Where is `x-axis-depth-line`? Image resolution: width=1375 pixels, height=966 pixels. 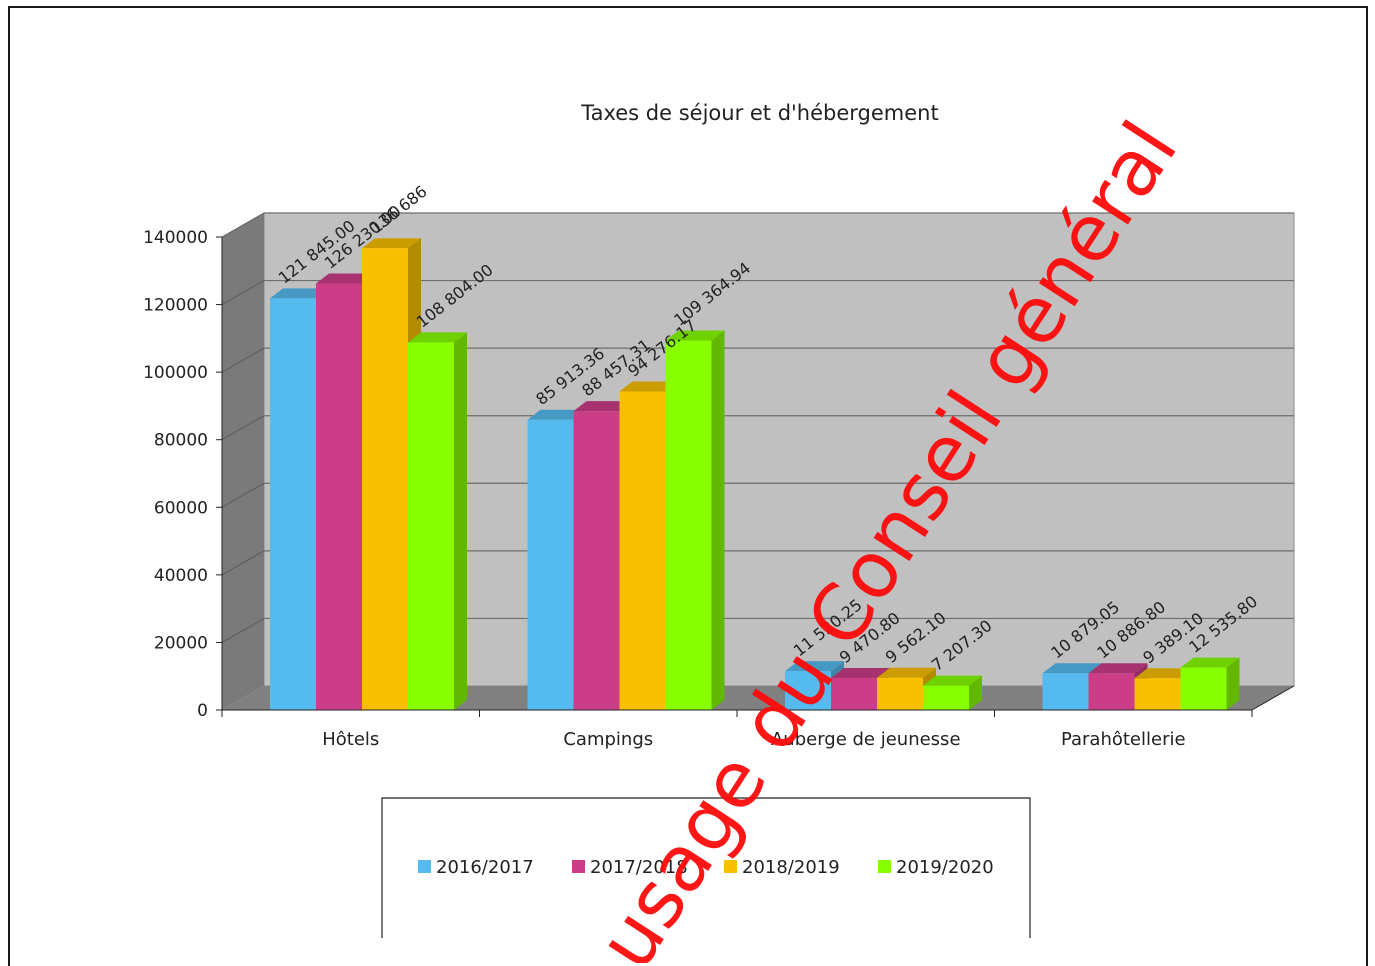
x-axis-depth-line is located at coordinates (1273, 698).